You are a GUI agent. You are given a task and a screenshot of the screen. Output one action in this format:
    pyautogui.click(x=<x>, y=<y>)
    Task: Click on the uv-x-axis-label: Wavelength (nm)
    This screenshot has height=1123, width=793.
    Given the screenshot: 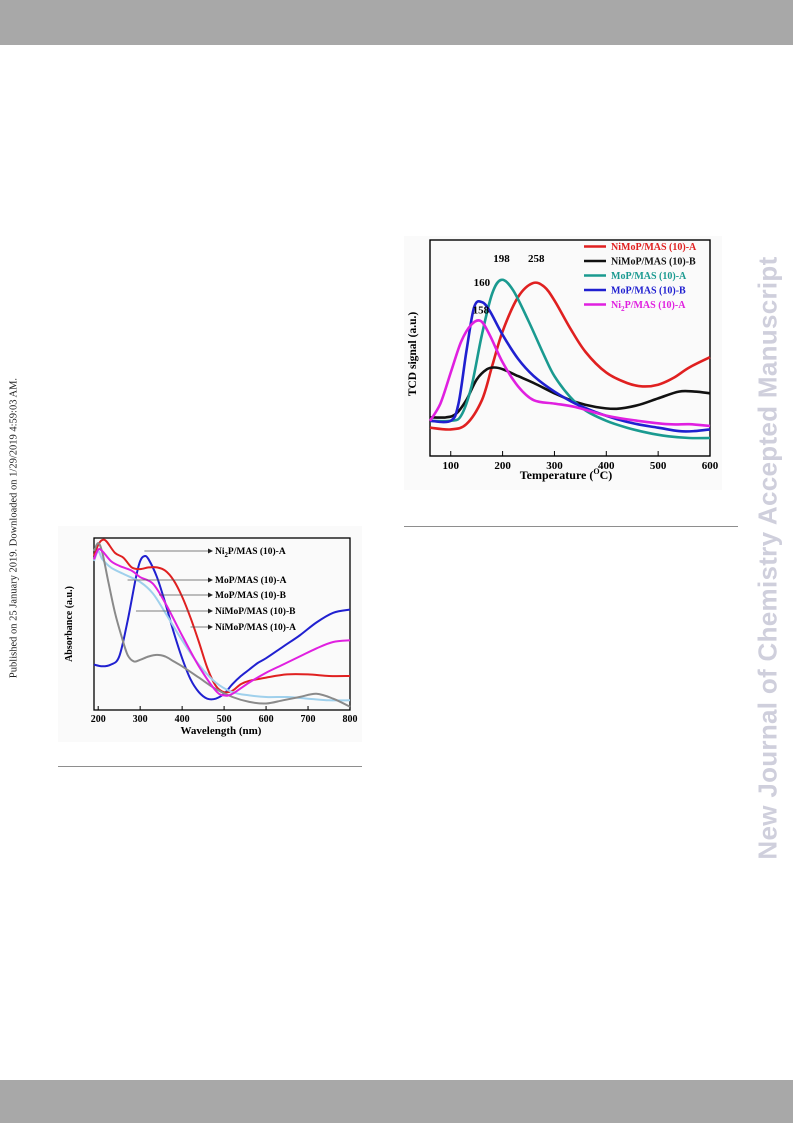 What is the action you would take?
    pyautogui.click(x=221, y=731)
    